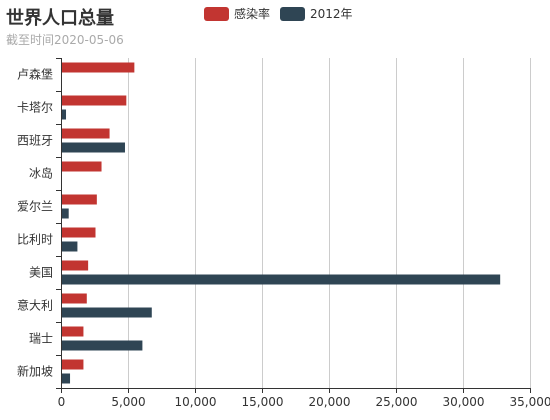  Describe the element at coordinates (35, 240) in the screenshot. I see `y-tick-label: 比利时` at that location.